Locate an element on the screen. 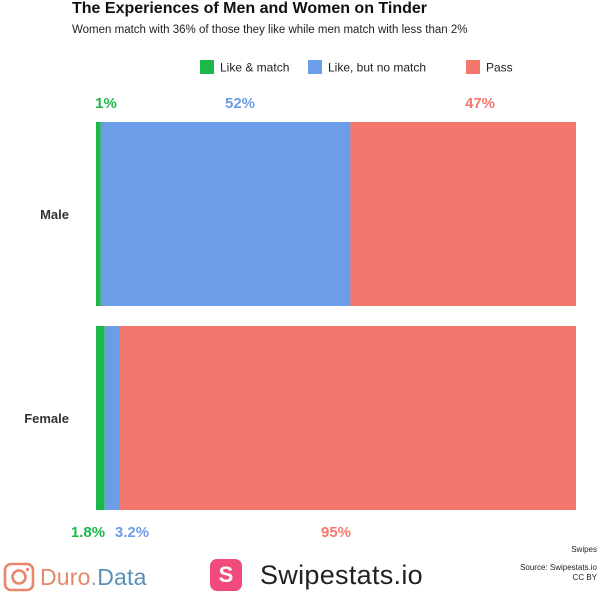 Image resolution: width=599 pixels, height=598 pixels. swipestats-logo: S Swipestats.io is located at coordinates (316, 575).